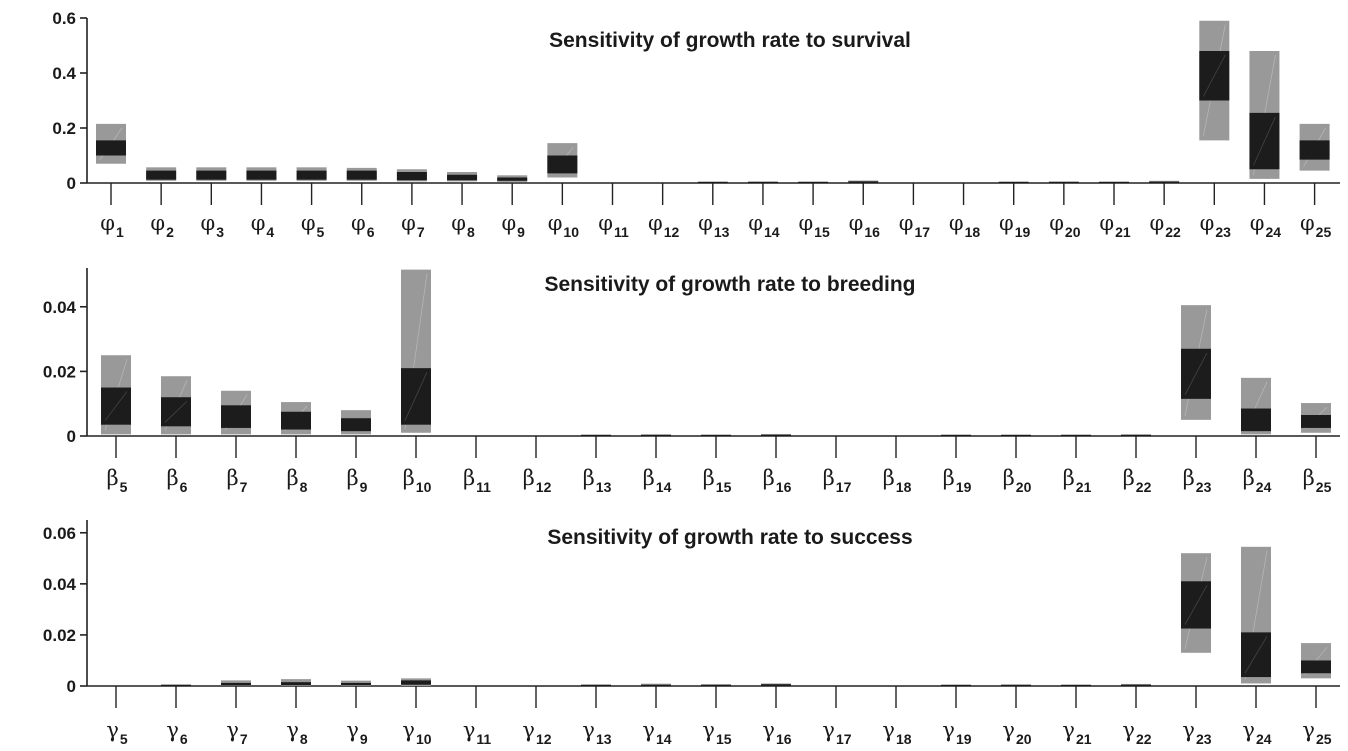 This screenshot has width=1348, height=751. Describe the element at coordinates (1173, 232) in the screenshot. I see `x-tick-subscript: 22` at that location.